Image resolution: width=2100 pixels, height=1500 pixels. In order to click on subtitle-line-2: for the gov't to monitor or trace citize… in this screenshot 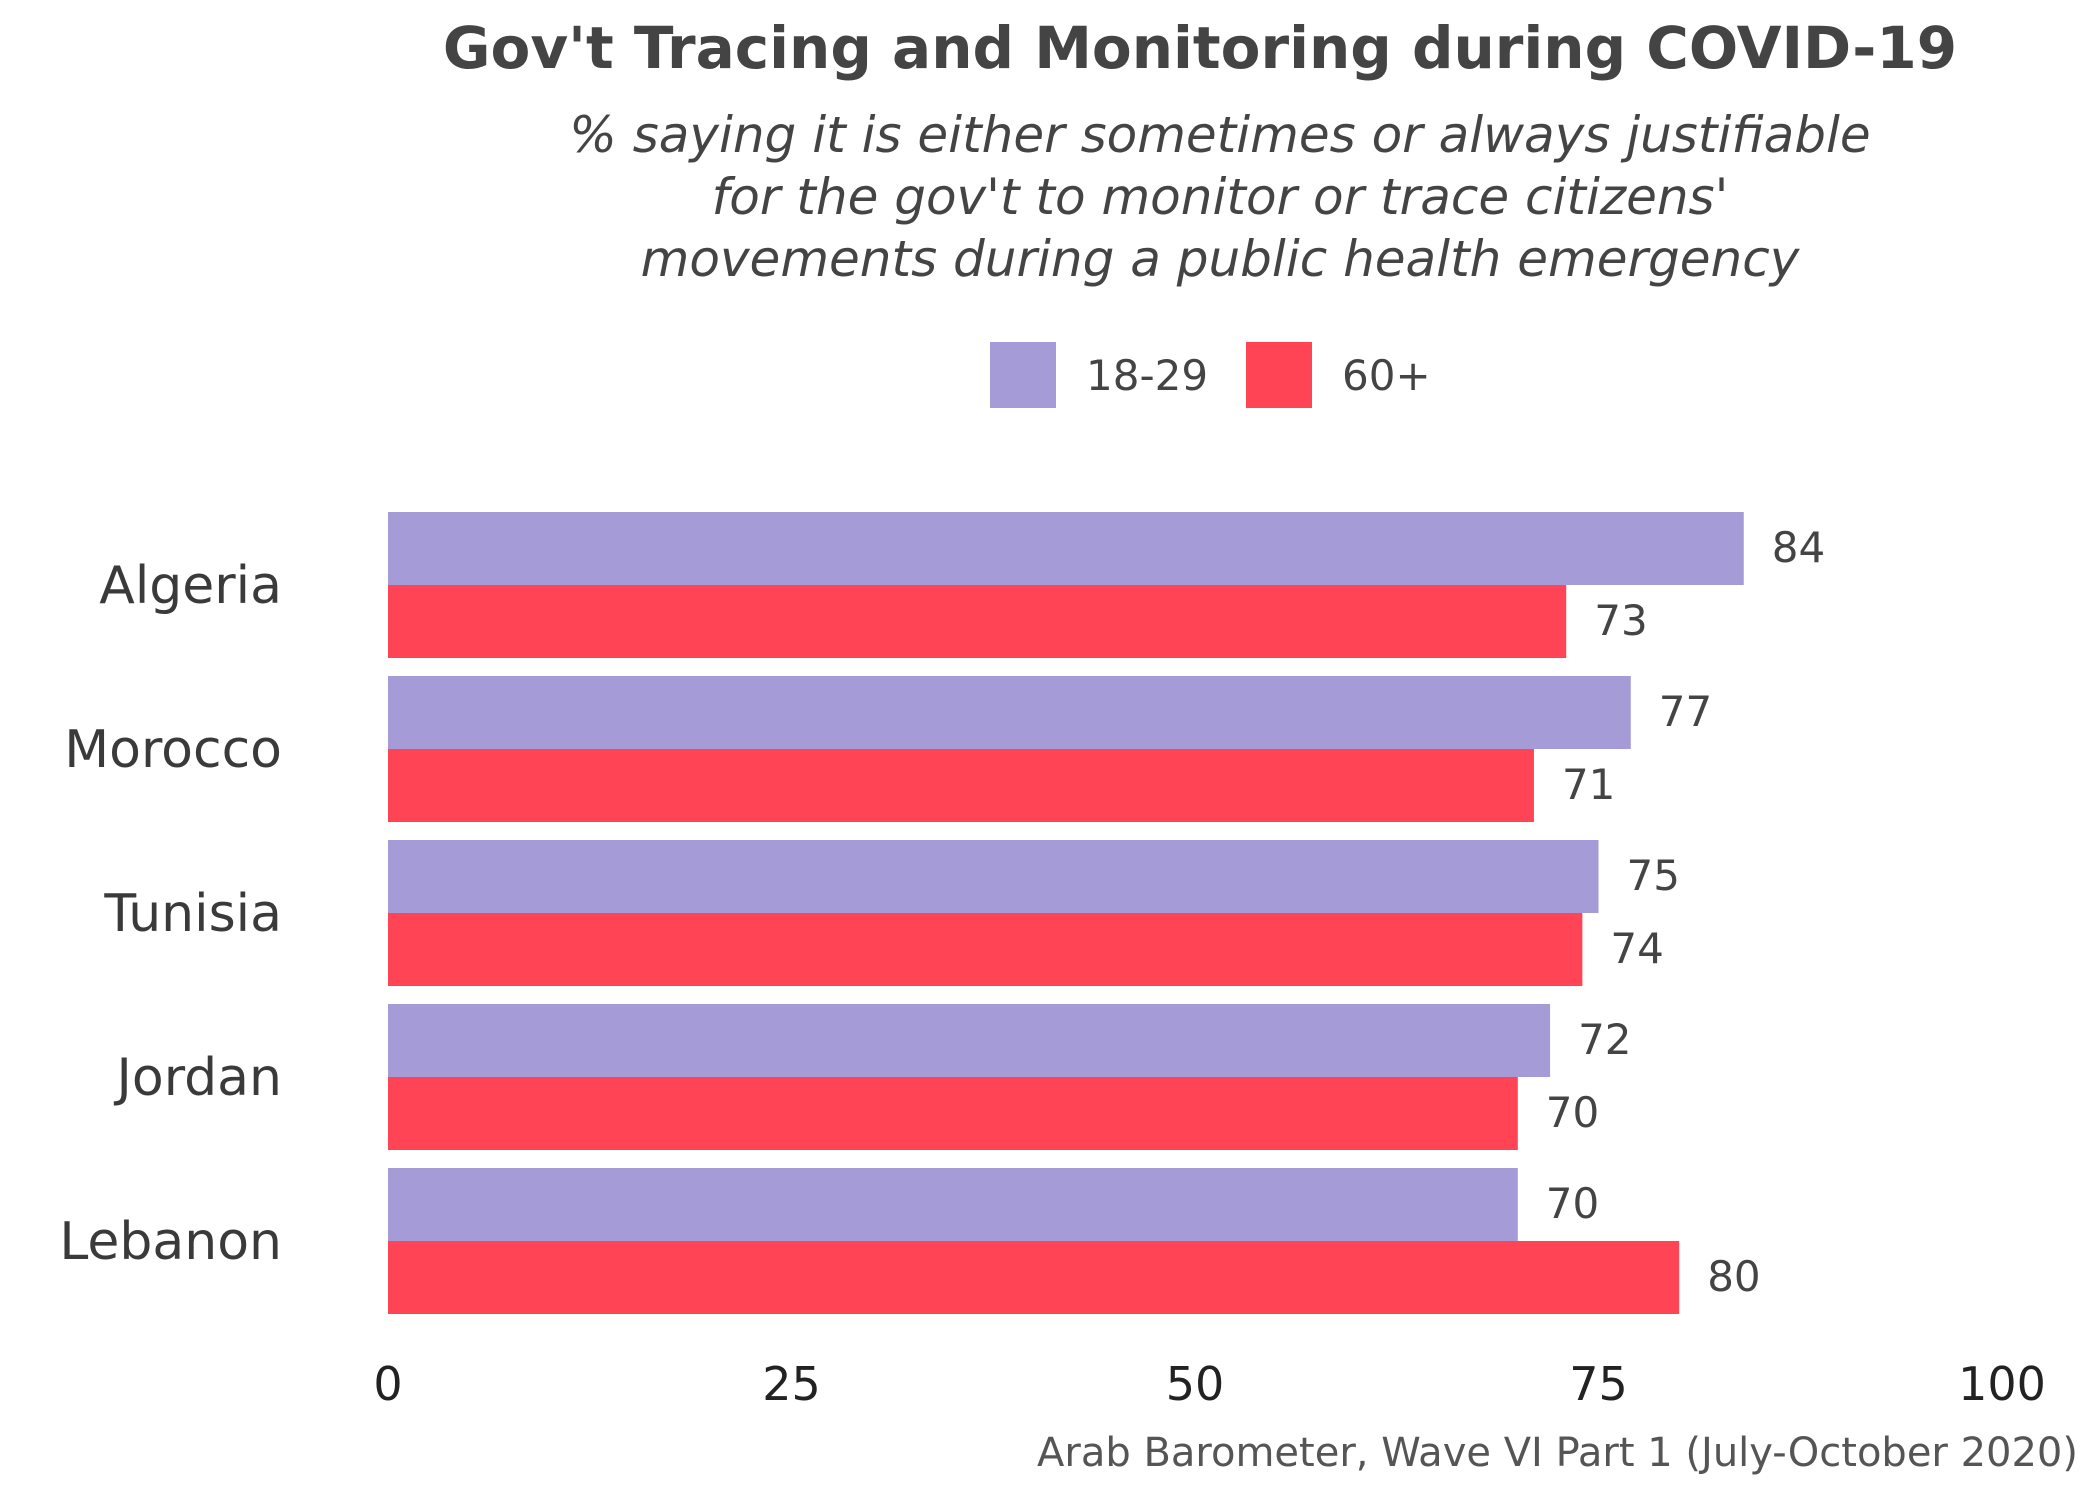, I will do `click(1220, 197)`.